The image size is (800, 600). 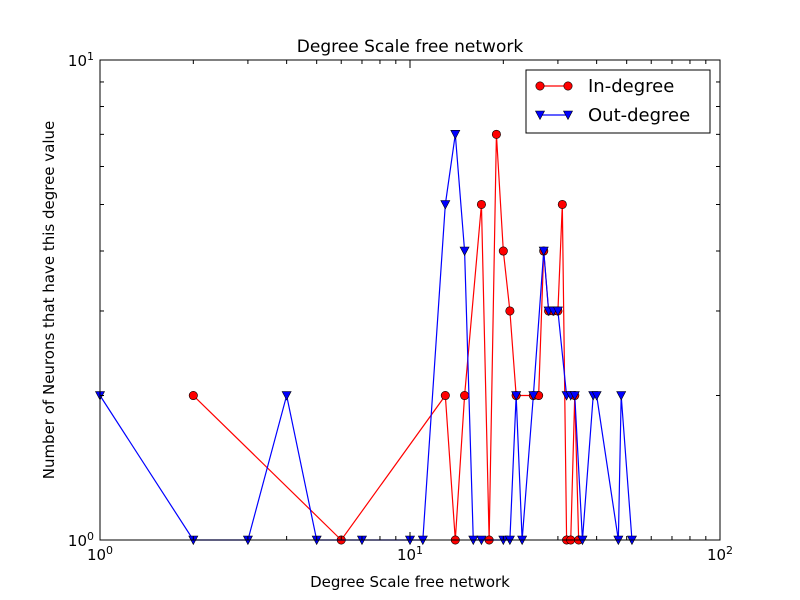 I want to click on x-tick-label: 10¹, so click(x=410, y=554).